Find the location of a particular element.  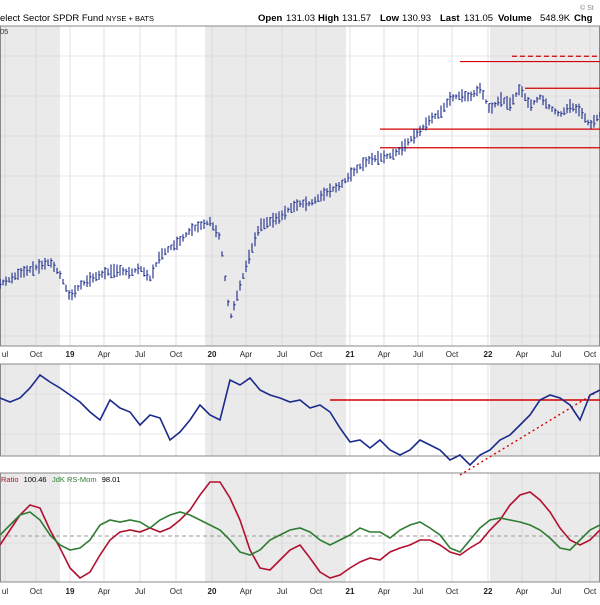

exchange-label: NYSE + BATS is located at coordinates (130, 18).